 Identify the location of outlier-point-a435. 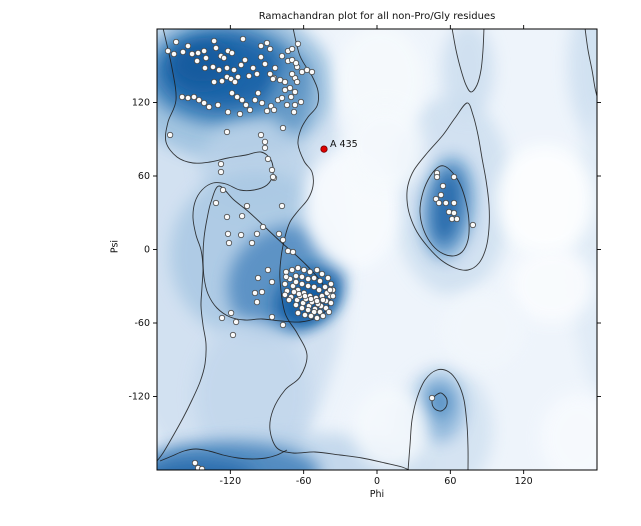
(324, 149).